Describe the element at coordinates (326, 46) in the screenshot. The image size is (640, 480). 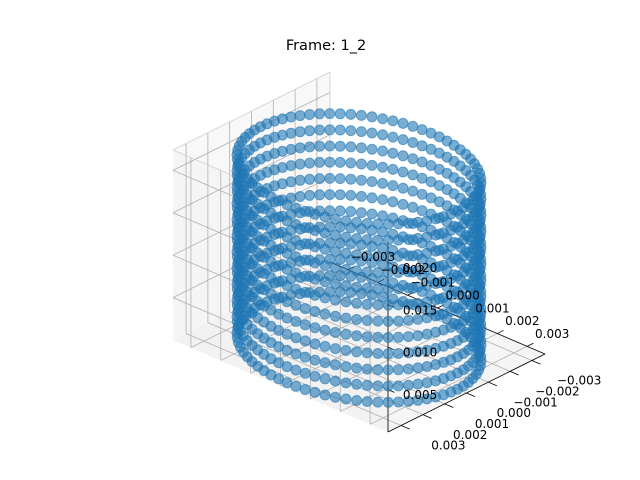
I see `chart-title: Frame: 1_2` at that location.